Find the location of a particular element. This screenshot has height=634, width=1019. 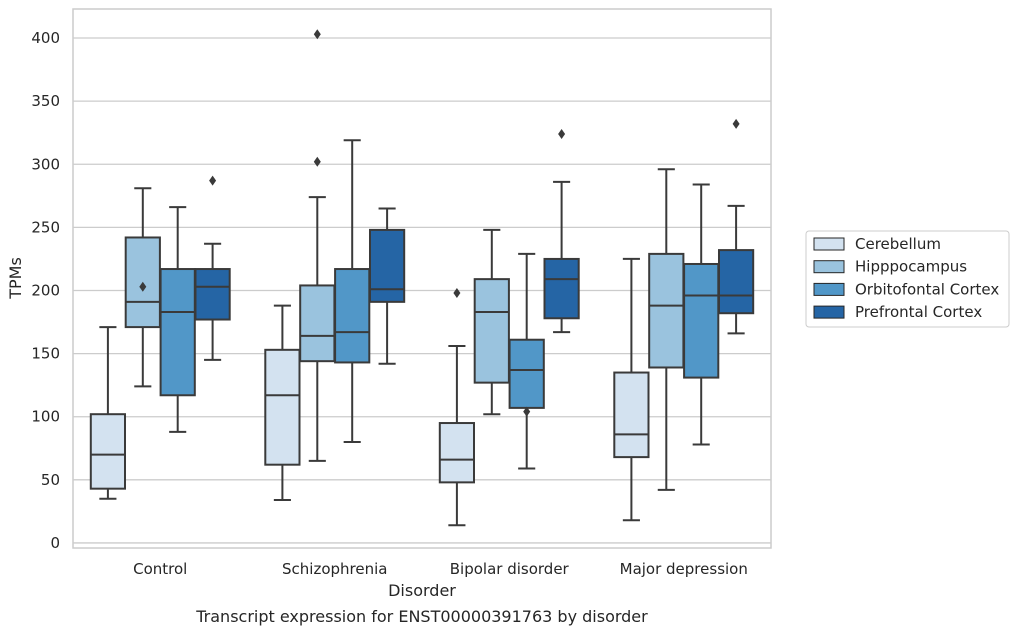

legend-label: Prefrontal Cortex is located at coordinates (918, 312).